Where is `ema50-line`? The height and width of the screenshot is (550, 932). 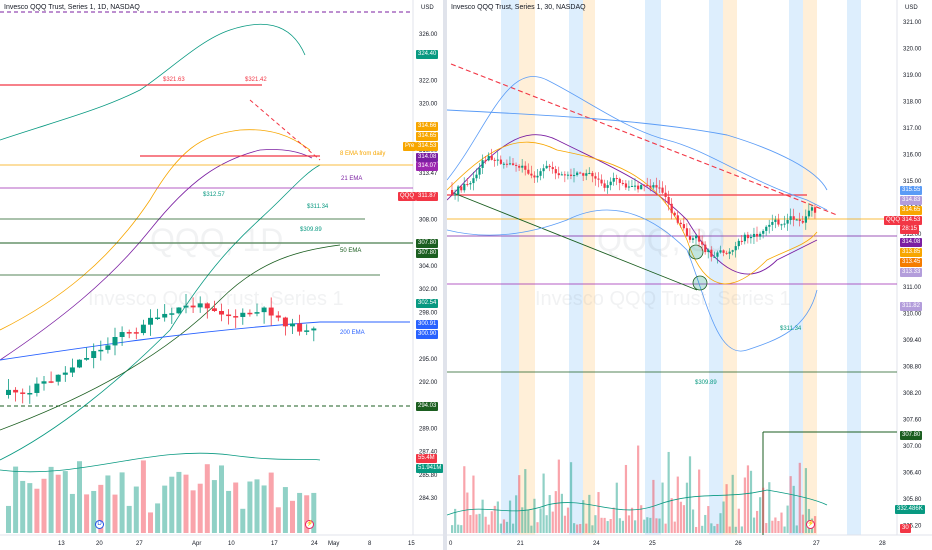
ema50-line is located at coordinates (170, 337).